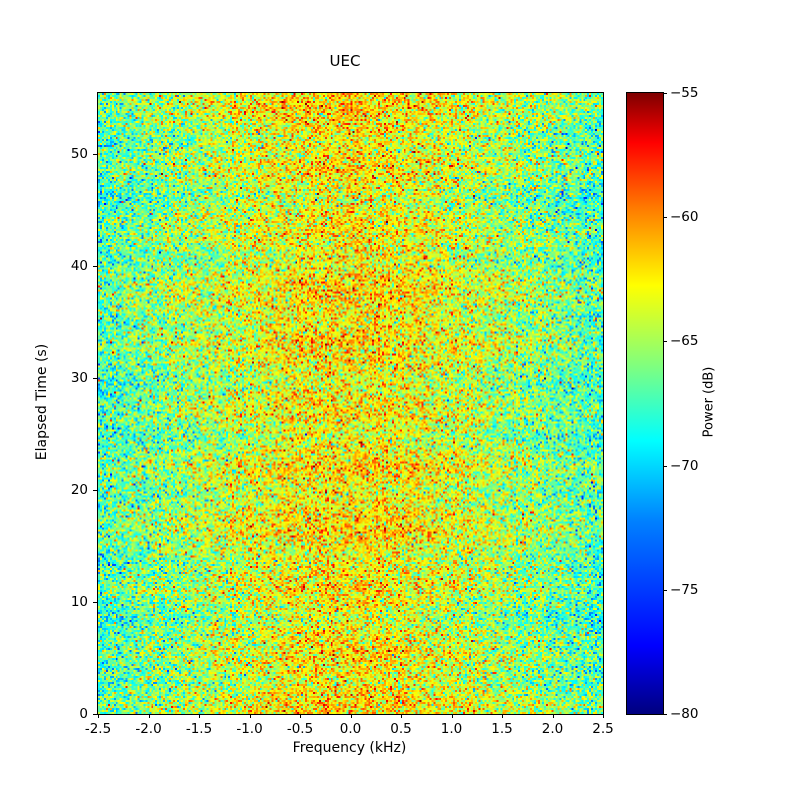 The height and width of the screenshot is (800, 800). I want to click on x-tick-label: 2.5, so click(603, 729).